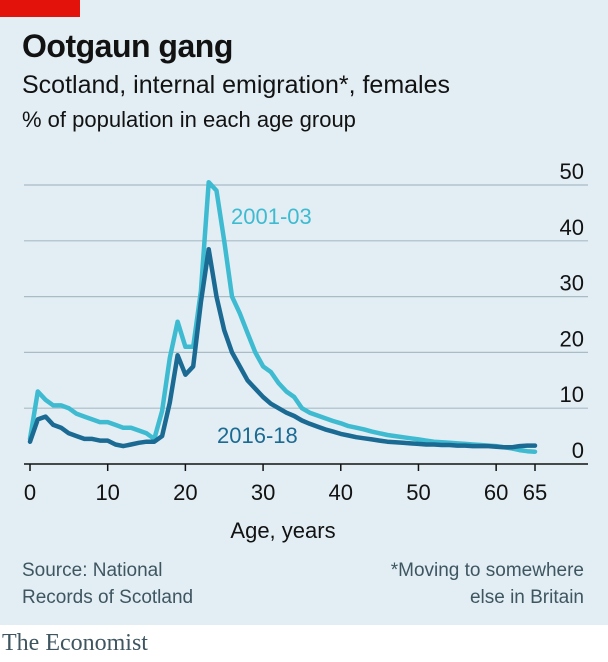 Image resolution: width=608 pixels, height=662 pixels. What do you see at coordinates (30, 492) in the screenshot?
I see `x-tick-label-0: 0` at bounding box center [30, 492].